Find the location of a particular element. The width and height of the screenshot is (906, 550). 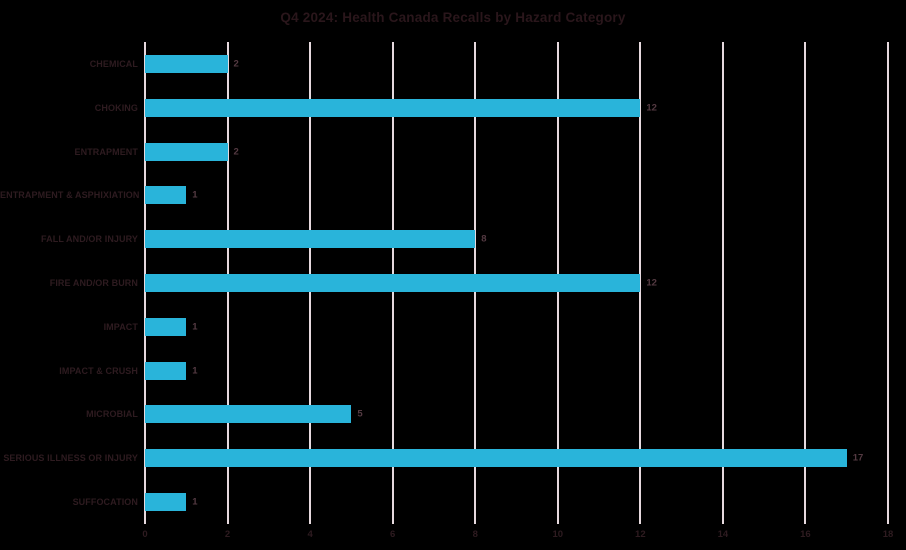

category-label: ENTRAPMENT is located at coordinates (106, 151).